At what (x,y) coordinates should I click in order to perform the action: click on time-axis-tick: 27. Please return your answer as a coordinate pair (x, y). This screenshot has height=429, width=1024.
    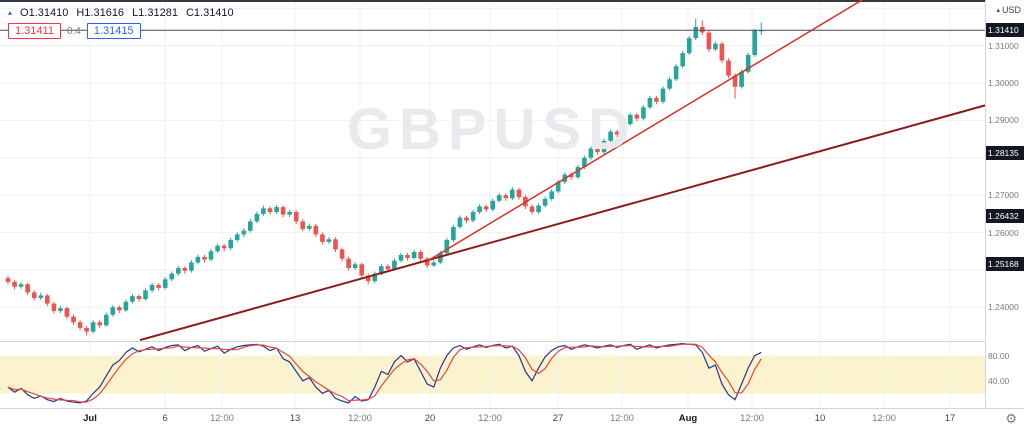
    Looking at the image, I should click on (558, 418).